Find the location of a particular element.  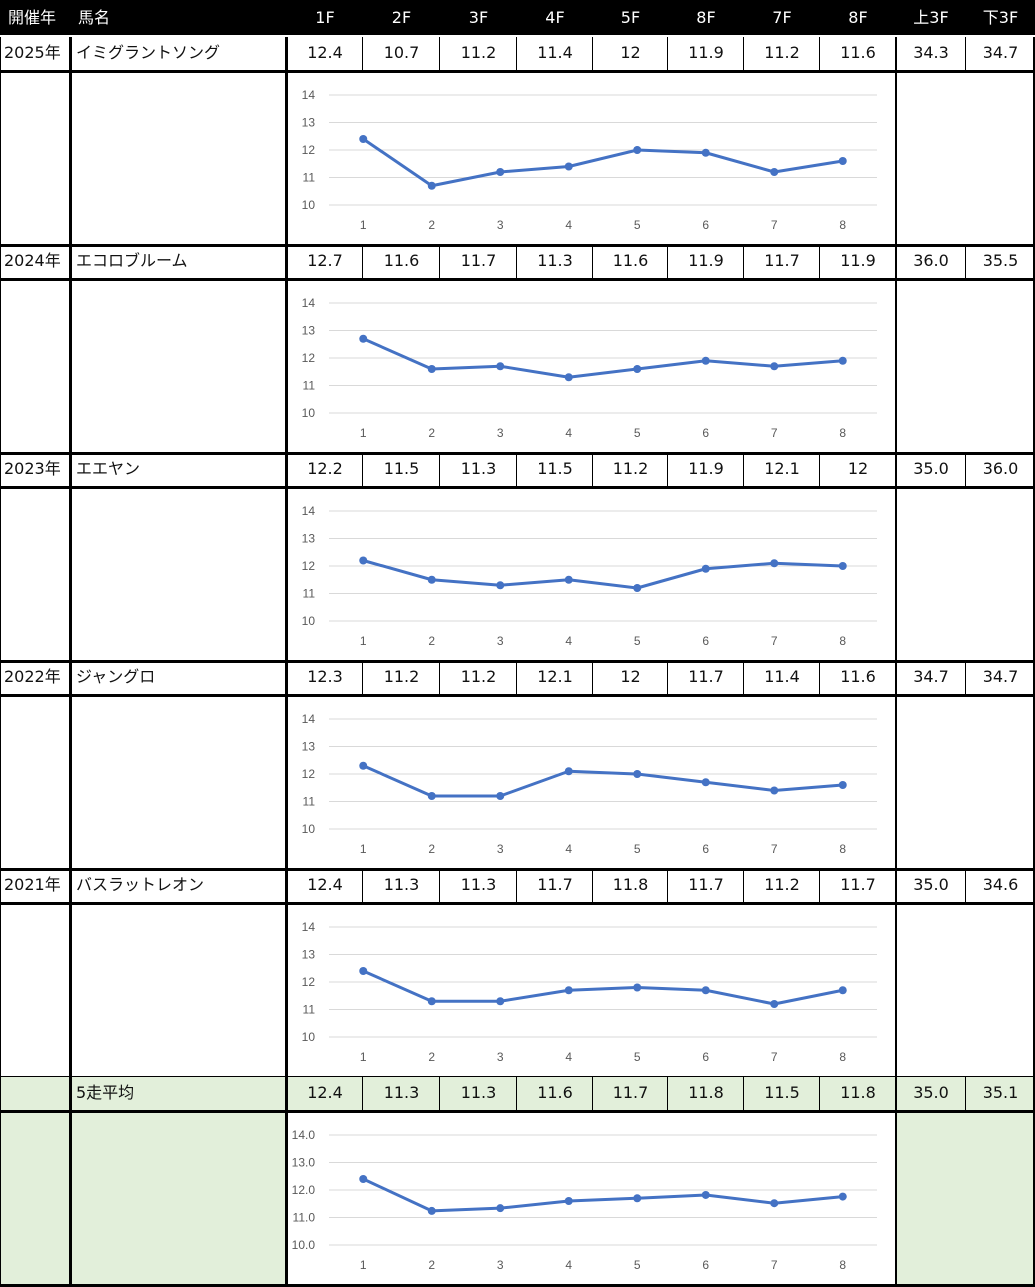

split-time-4: 11.7 is located at coordinates (555, 884).